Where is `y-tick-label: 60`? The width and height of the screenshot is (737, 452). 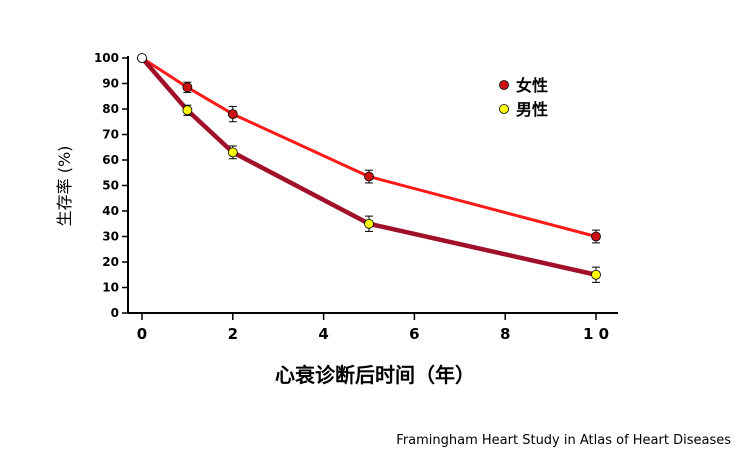
y-tick-label: 60 is located at coordinates (110, 160).